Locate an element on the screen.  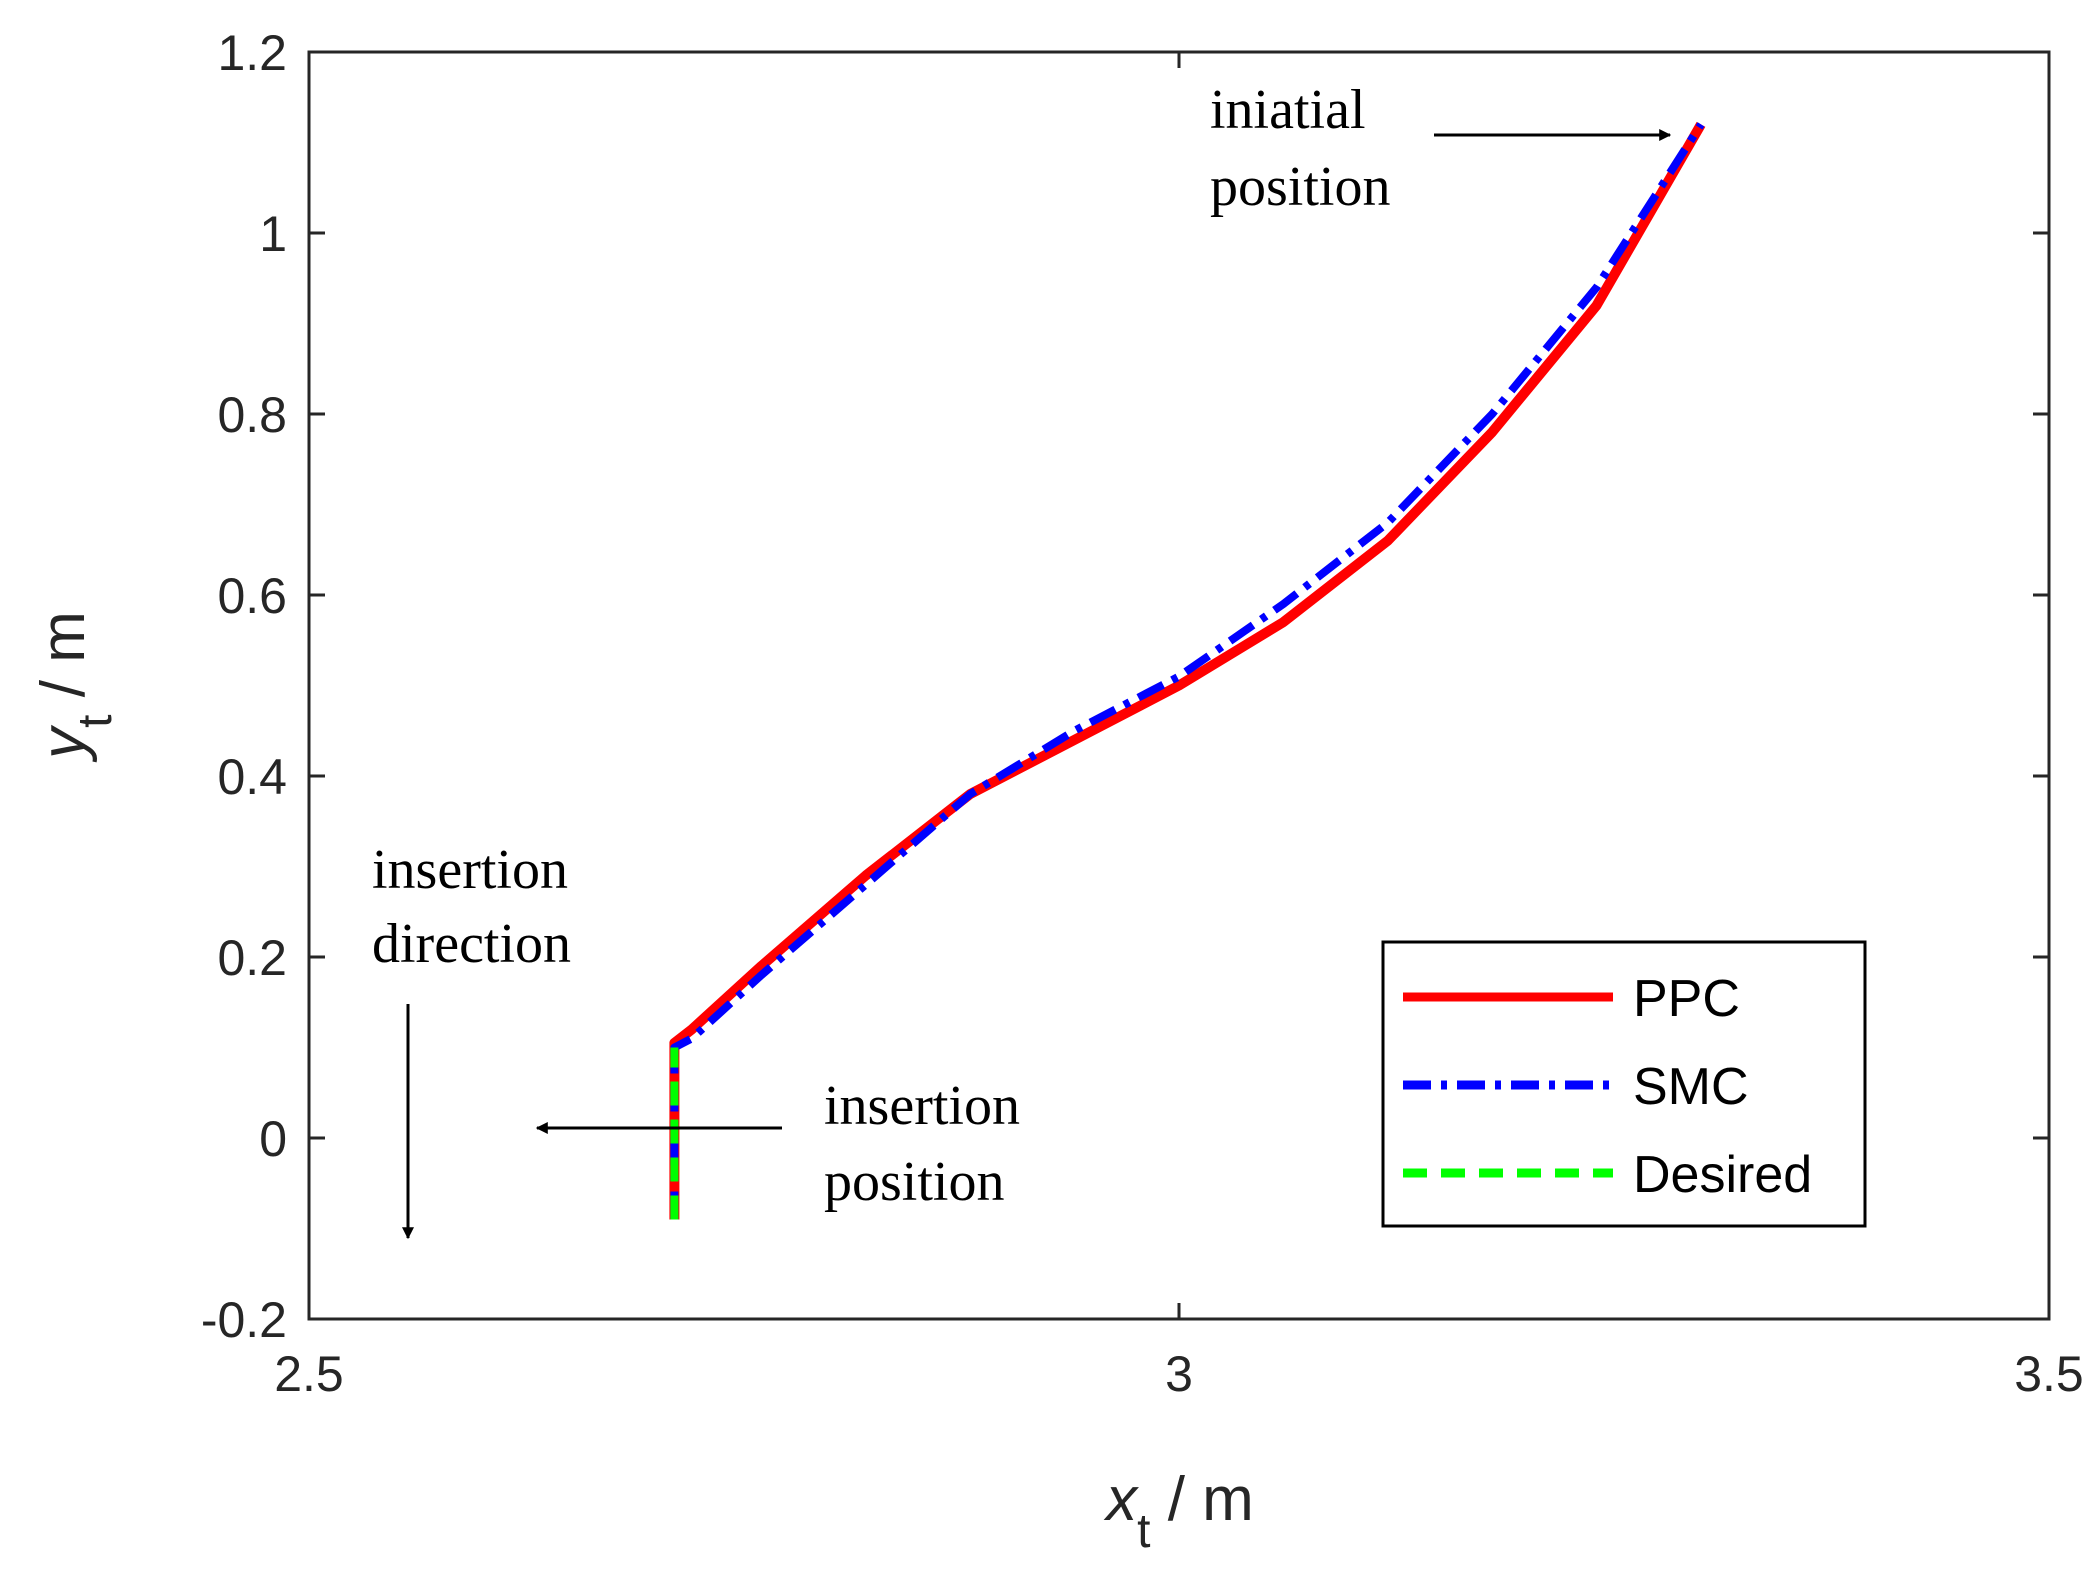
y-axis-label: yt / m is located at coordinates (75, 687).